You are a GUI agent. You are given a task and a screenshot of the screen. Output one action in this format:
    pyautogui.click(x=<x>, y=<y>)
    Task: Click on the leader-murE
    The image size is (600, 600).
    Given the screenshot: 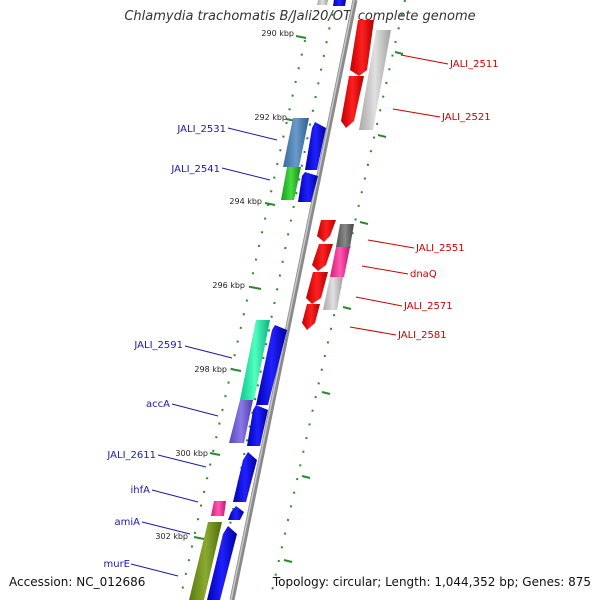 What is the action you would take?
    pyautogui.click(x=154, y=570)
    